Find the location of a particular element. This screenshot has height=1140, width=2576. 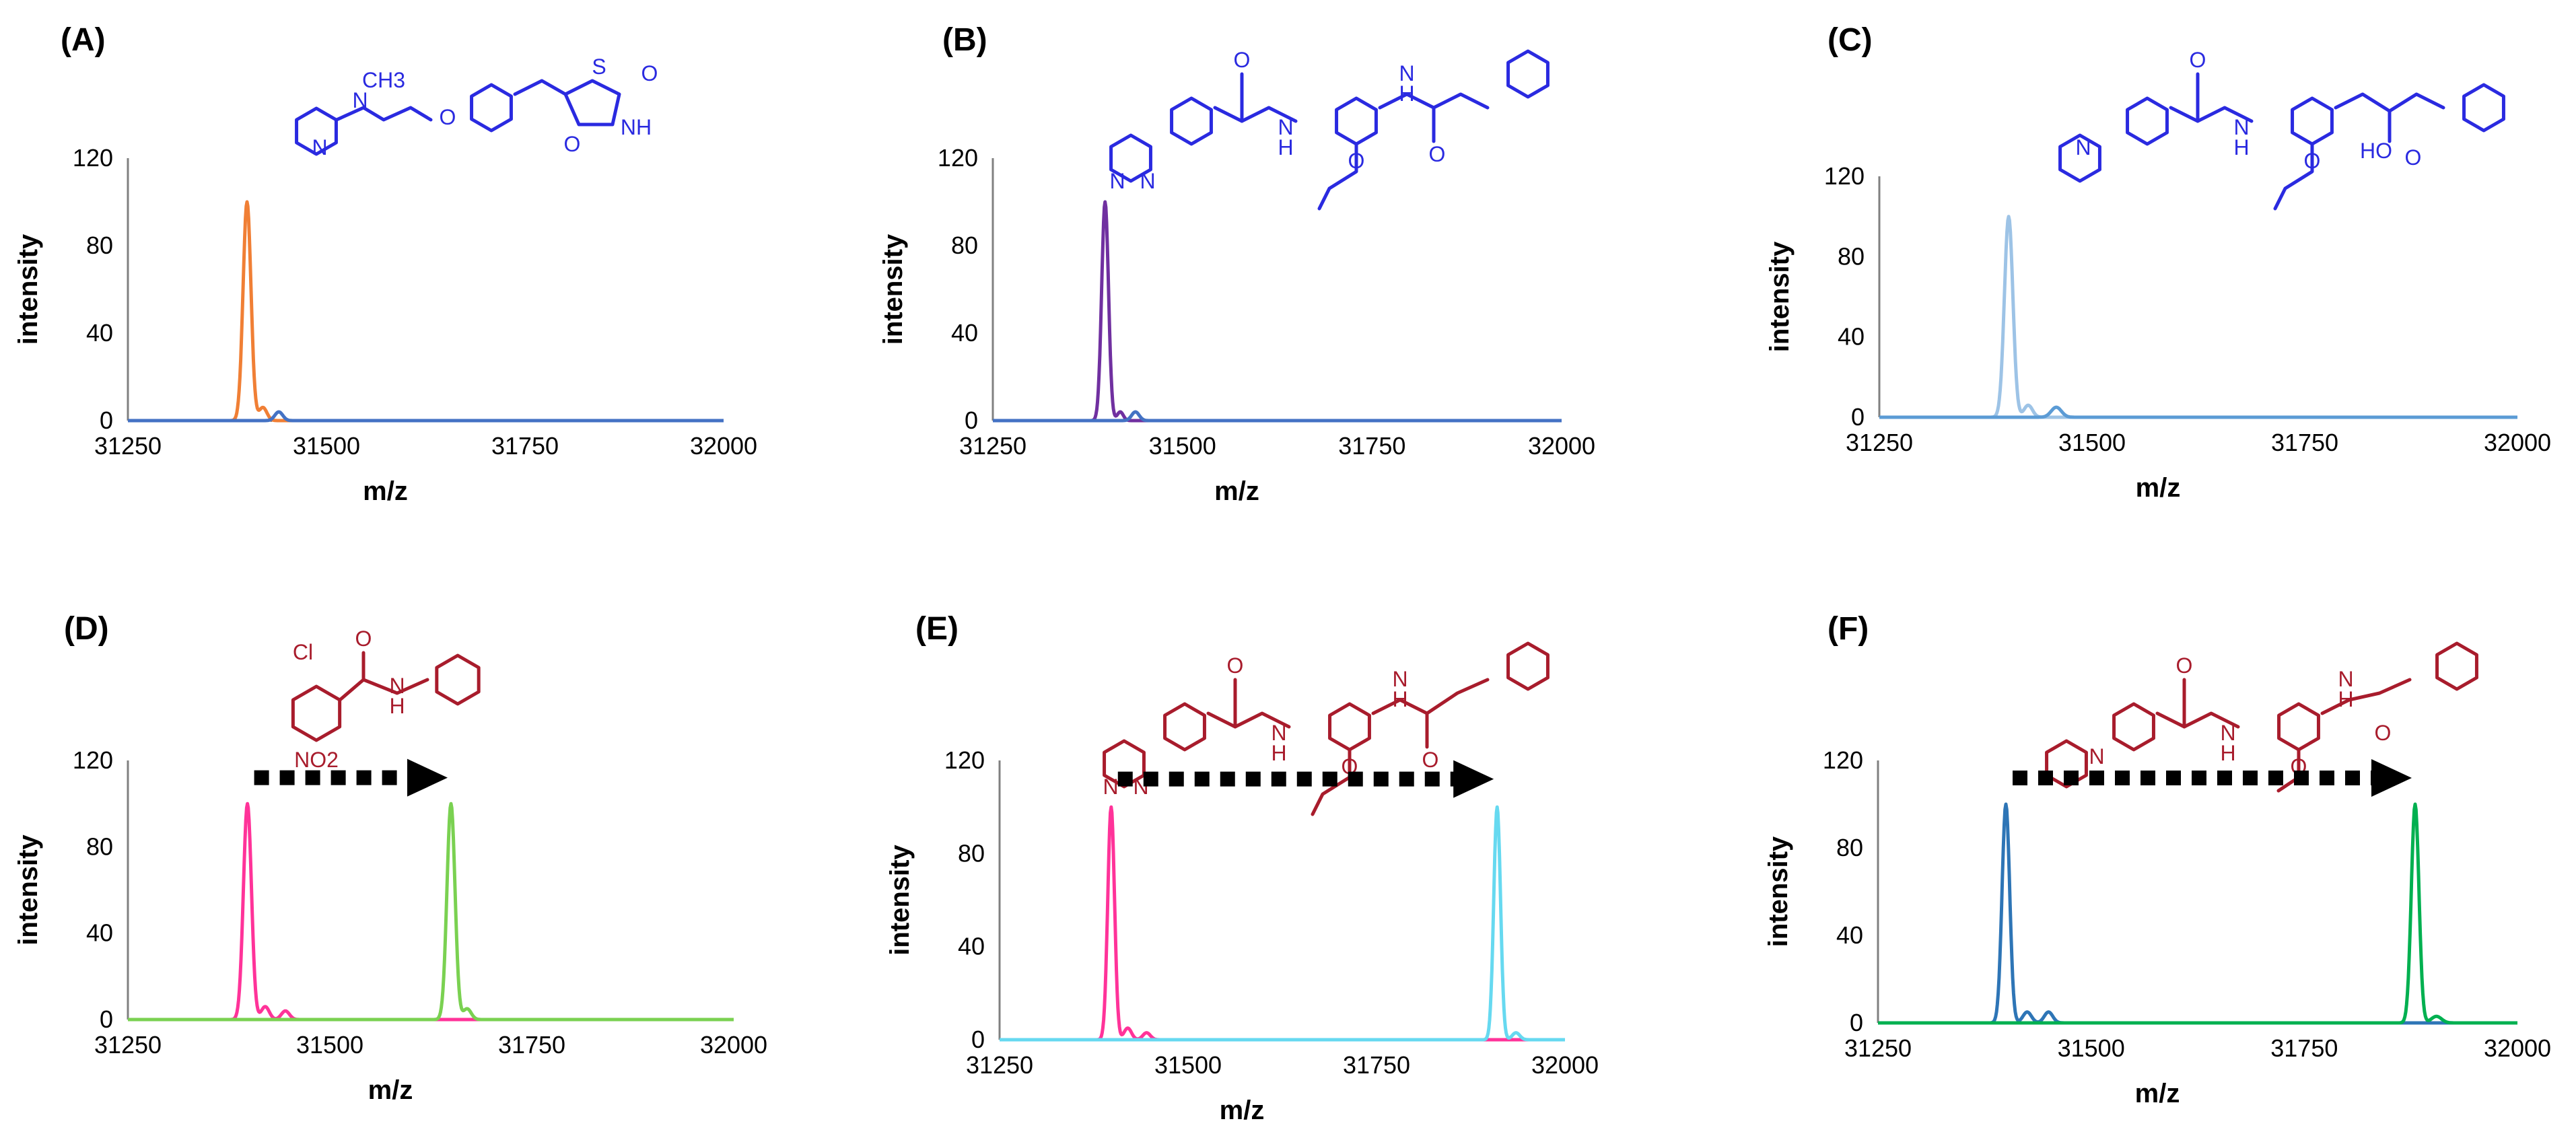

panel-label: (C) is located at coordinates (1850, 40).